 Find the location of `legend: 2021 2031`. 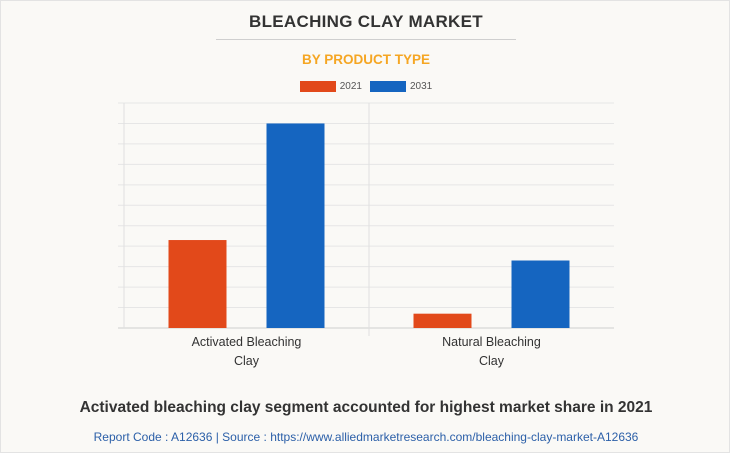

legend: 2021 2031 is located at coordinates (365, 86).